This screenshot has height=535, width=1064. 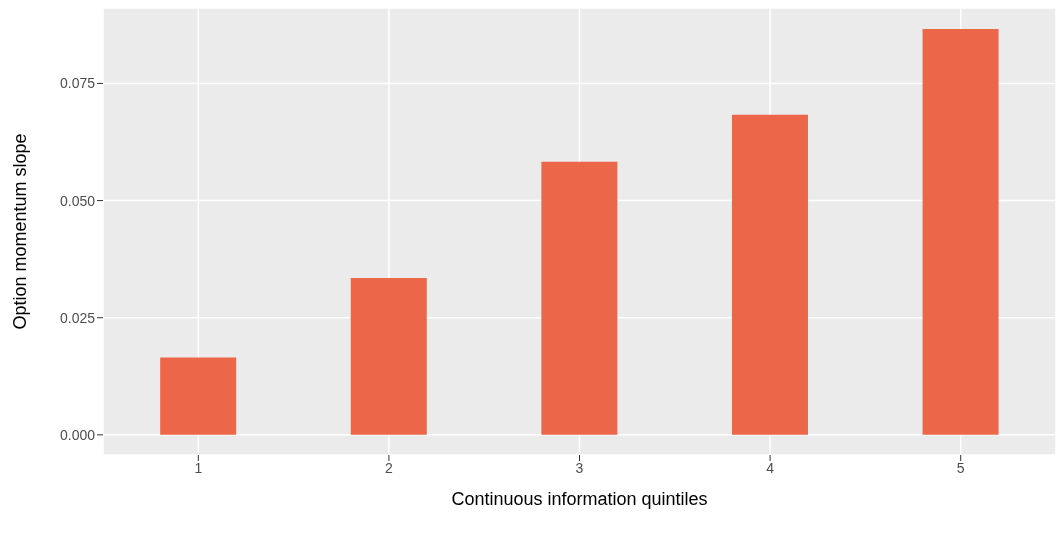 What do you see at coordinates (20, 231) in the screenshot?
I see `y-axis-title: Option momentum slope` at bounding box center [20, 231].